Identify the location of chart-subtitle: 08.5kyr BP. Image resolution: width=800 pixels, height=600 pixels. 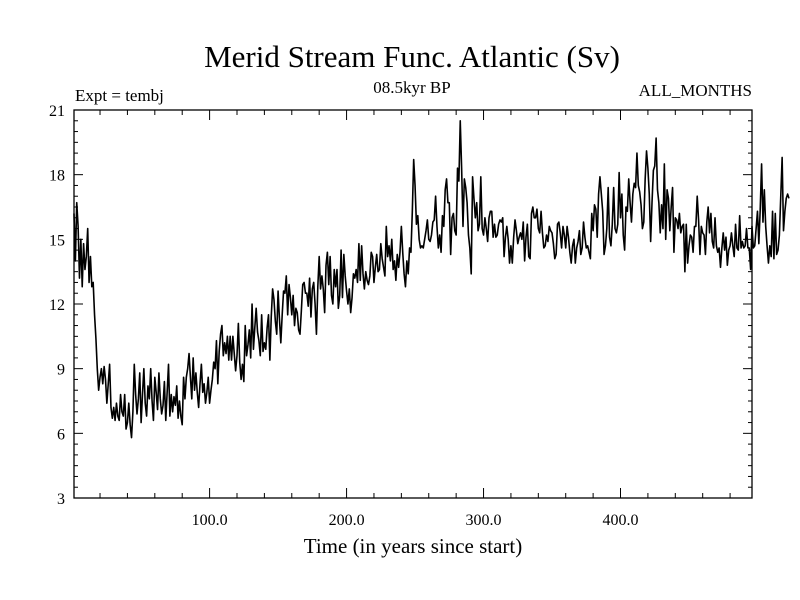
(411, 87).